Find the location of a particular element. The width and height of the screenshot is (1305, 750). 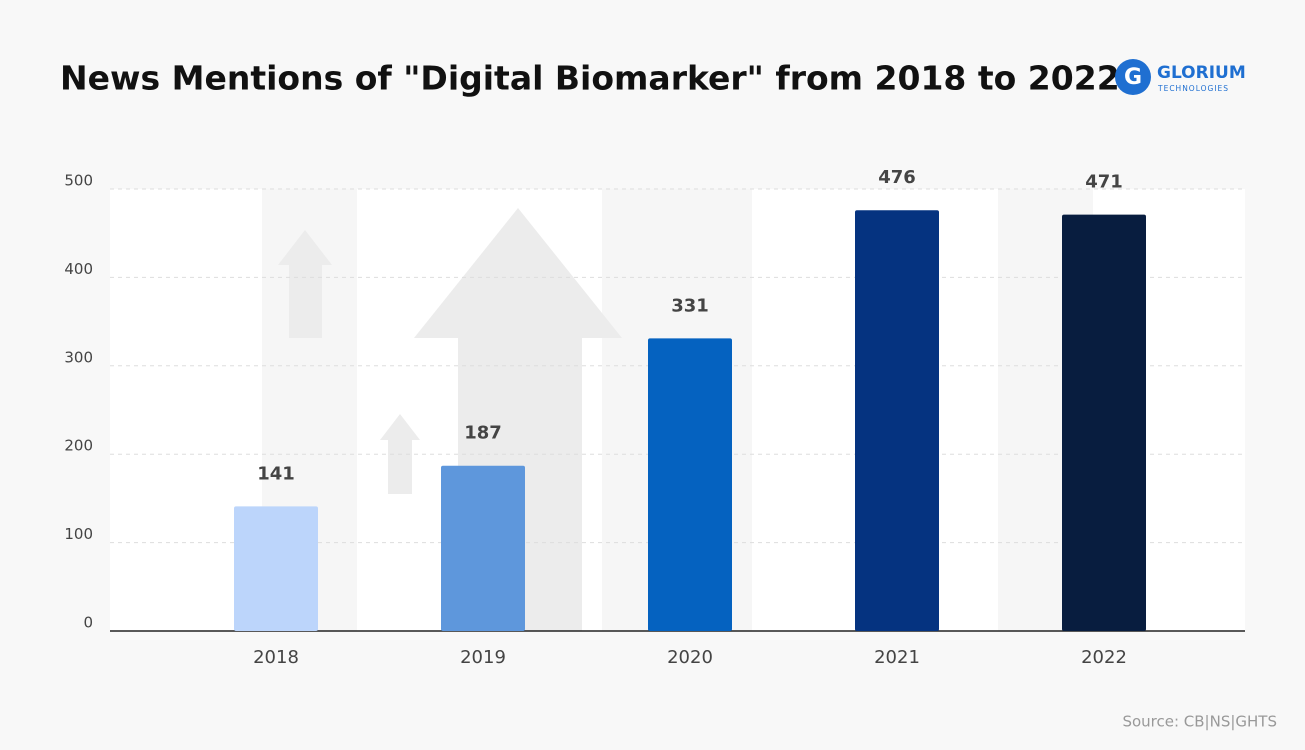

logo-name: GLORIUM is located at coordinates (1201, 73).